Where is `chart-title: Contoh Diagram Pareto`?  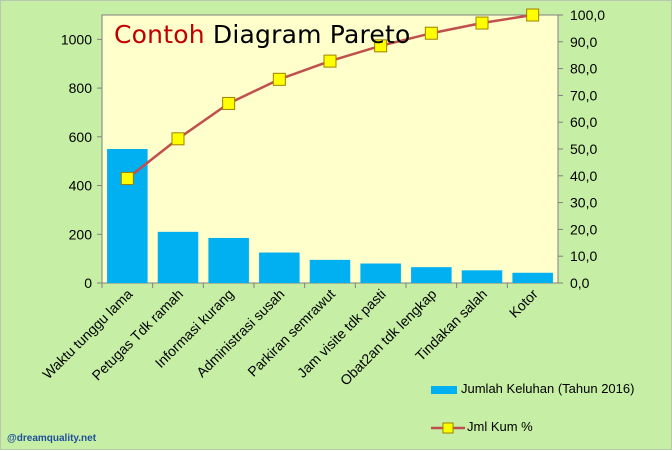 chart-title: Contoh Diagram Pareto is located at coordinates (262, 34).